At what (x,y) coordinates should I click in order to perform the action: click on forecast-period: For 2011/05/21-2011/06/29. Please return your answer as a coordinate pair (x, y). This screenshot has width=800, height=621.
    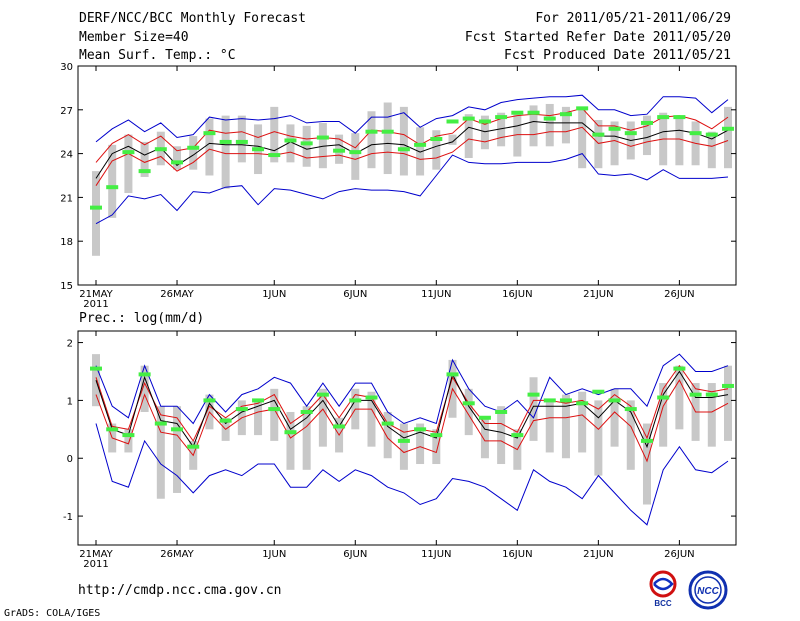
    Looking at the image, I should click on (633, 18).